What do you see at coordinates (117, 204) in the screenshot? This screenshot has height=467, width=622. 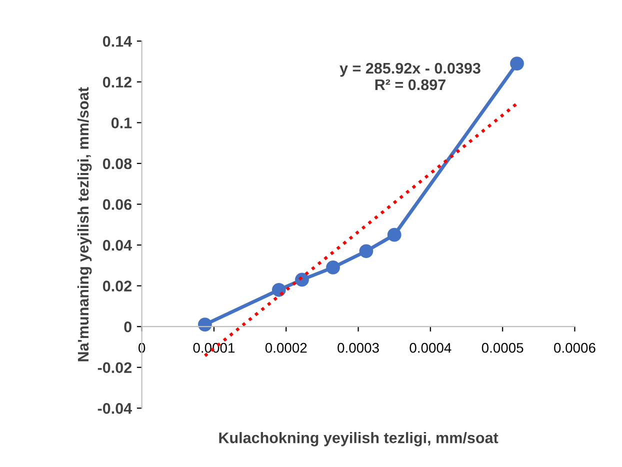 I see `y-tick-label: 0.06` at bounding box center [117, 204].